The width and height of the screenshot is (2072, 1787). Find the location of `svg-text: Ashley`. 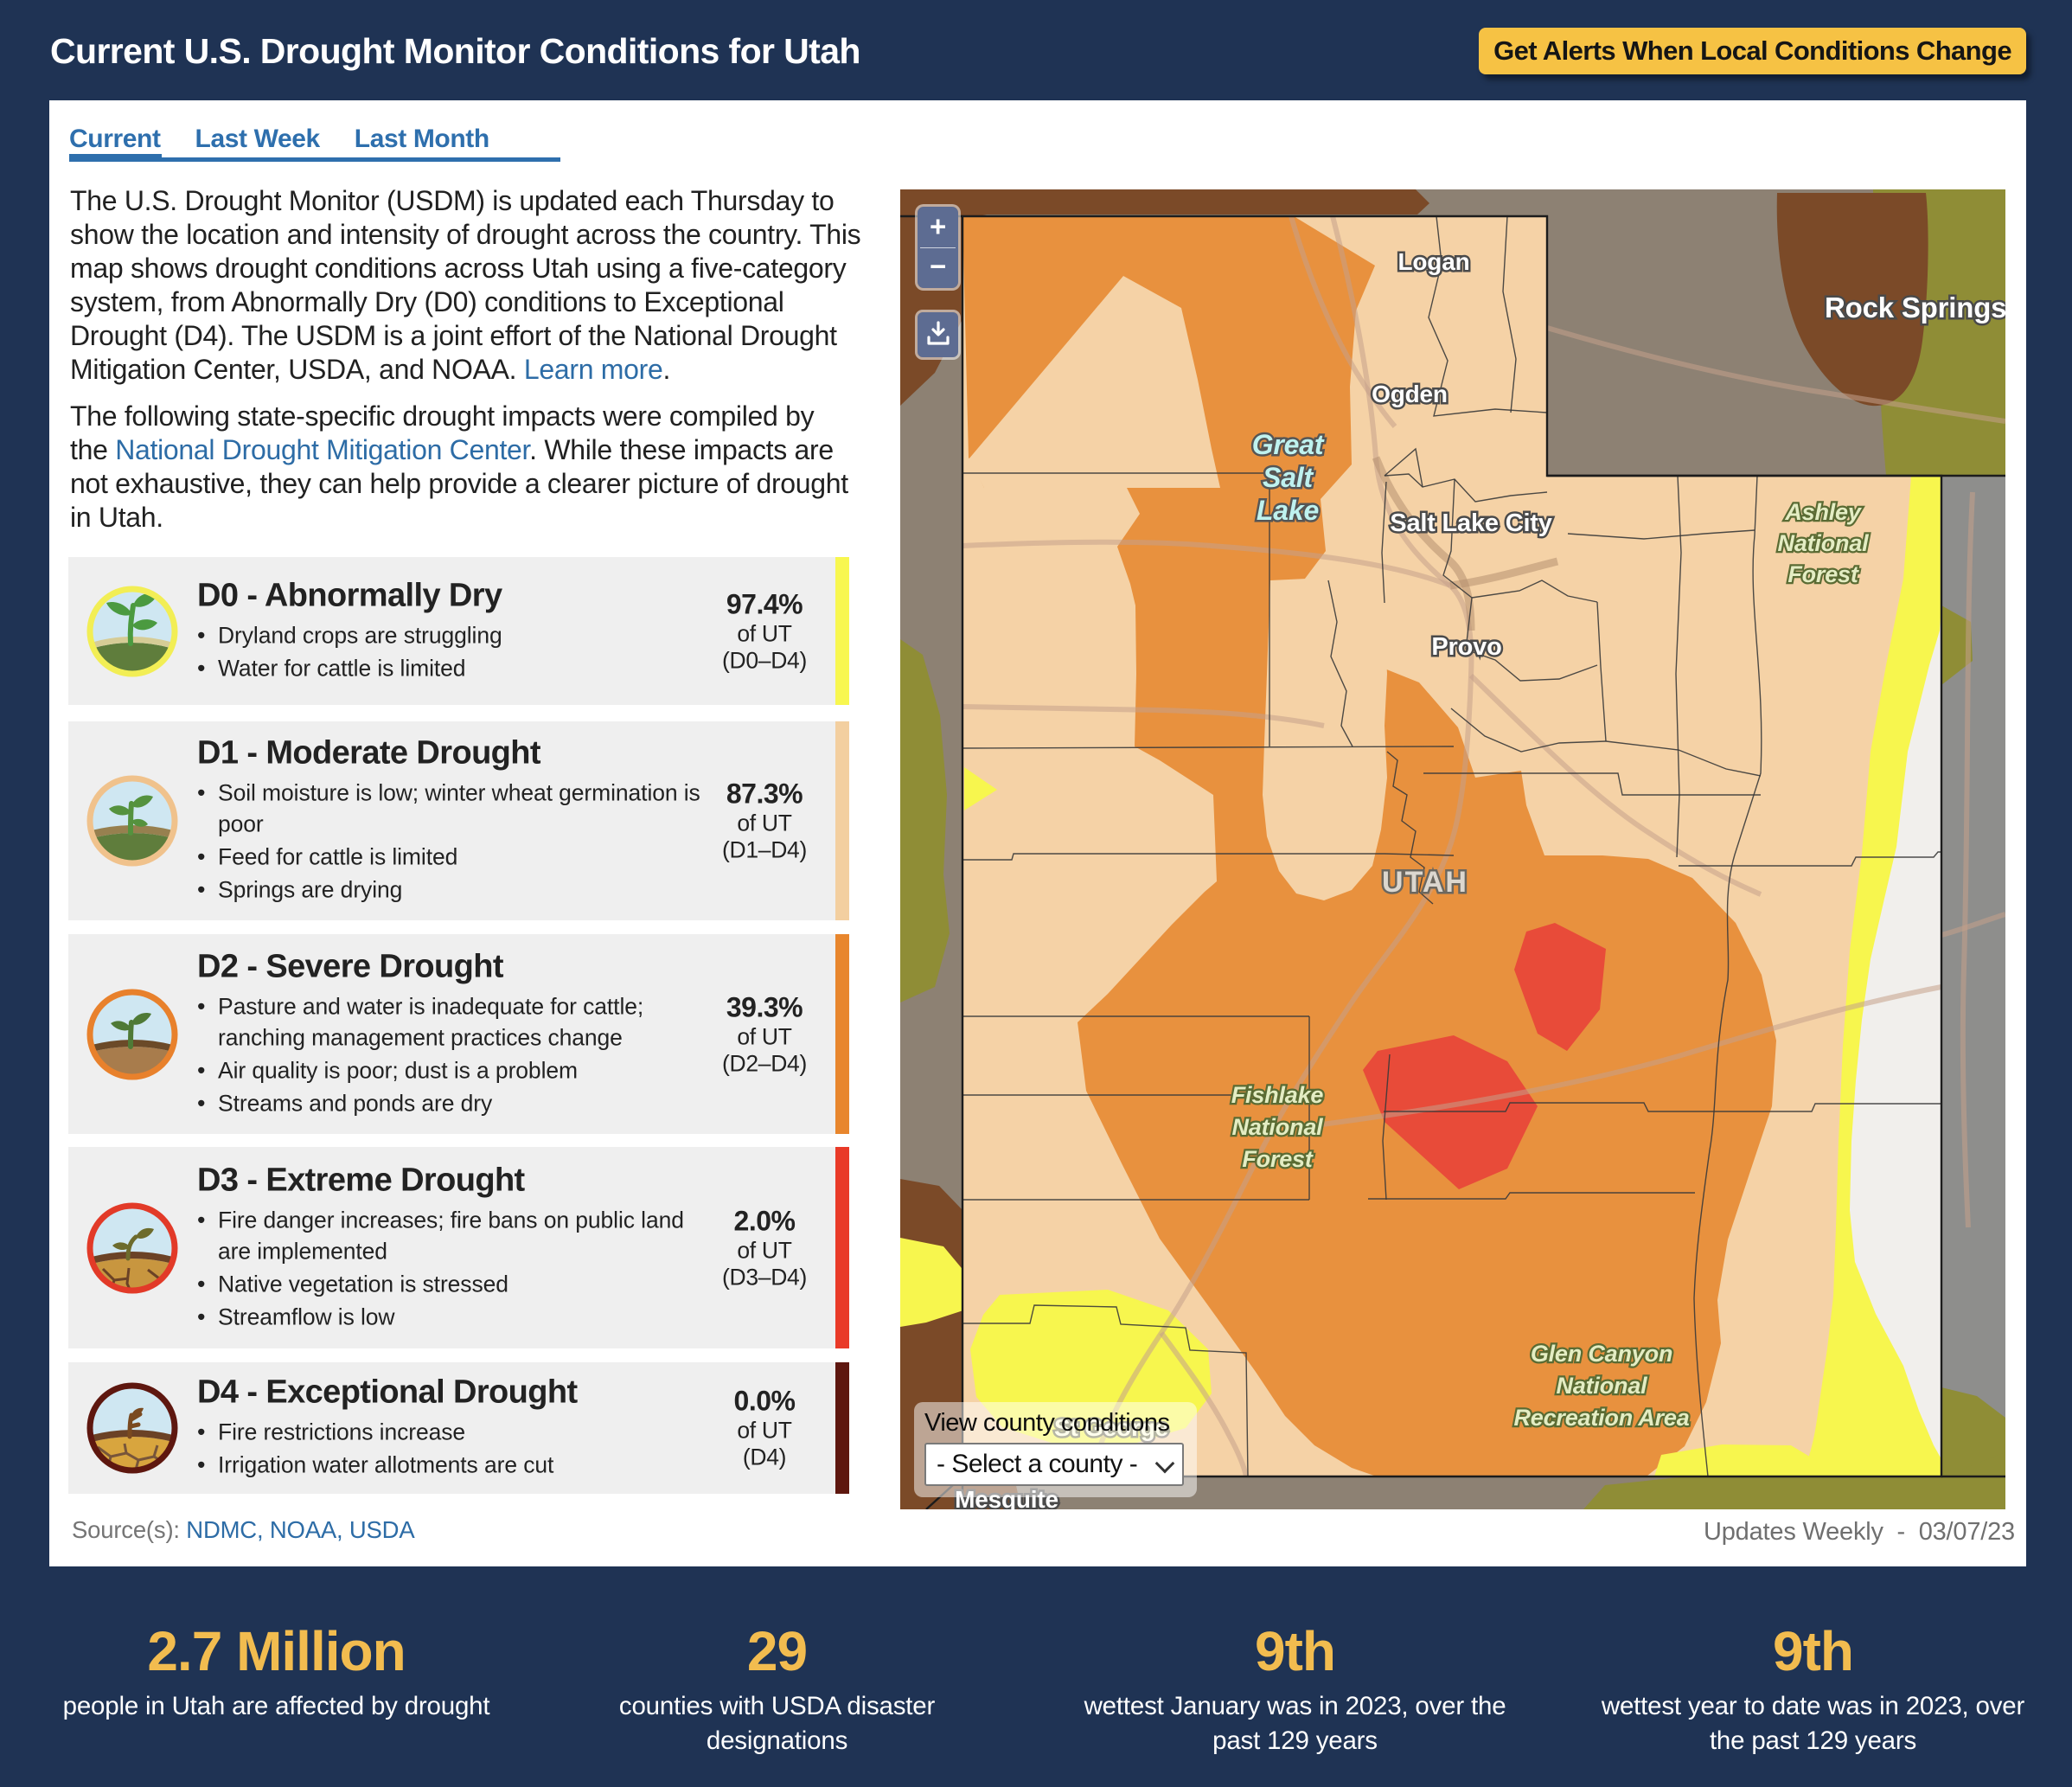

svg-text: Ashley is located at coordinates (1824, 512).